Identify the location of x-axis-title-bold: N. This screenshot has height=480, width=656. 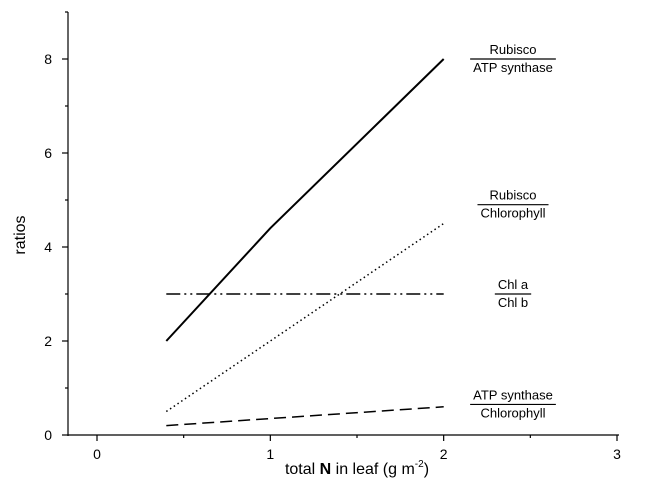
(326, 469).